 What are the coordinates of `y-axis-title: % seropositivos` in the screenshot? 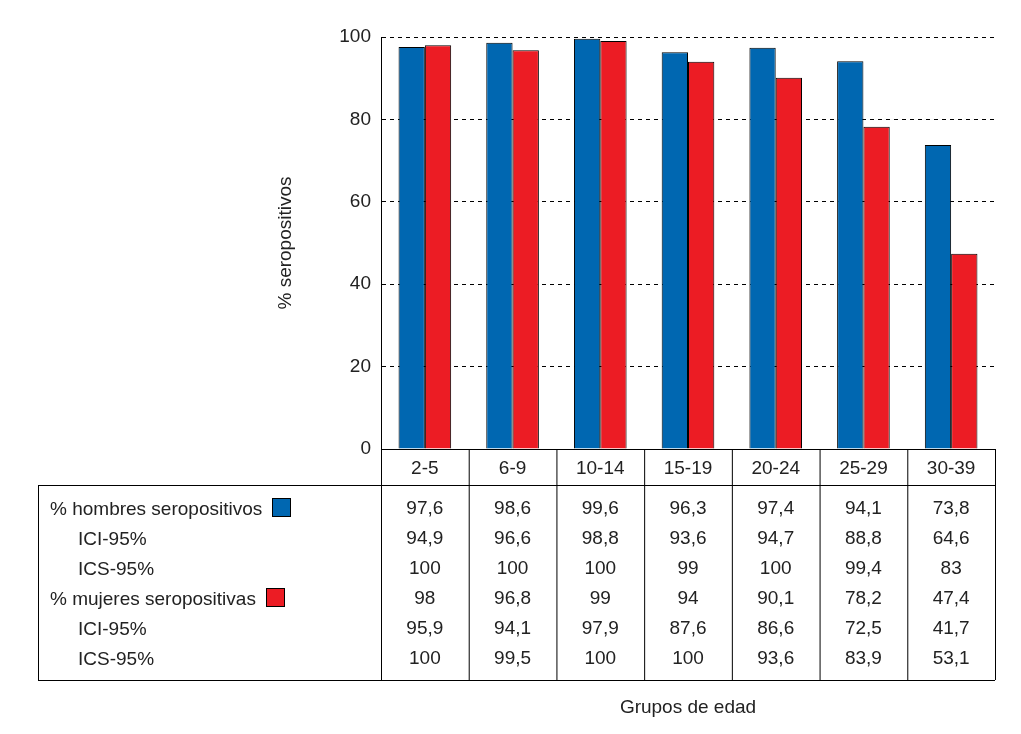 It's located at (284, 243).